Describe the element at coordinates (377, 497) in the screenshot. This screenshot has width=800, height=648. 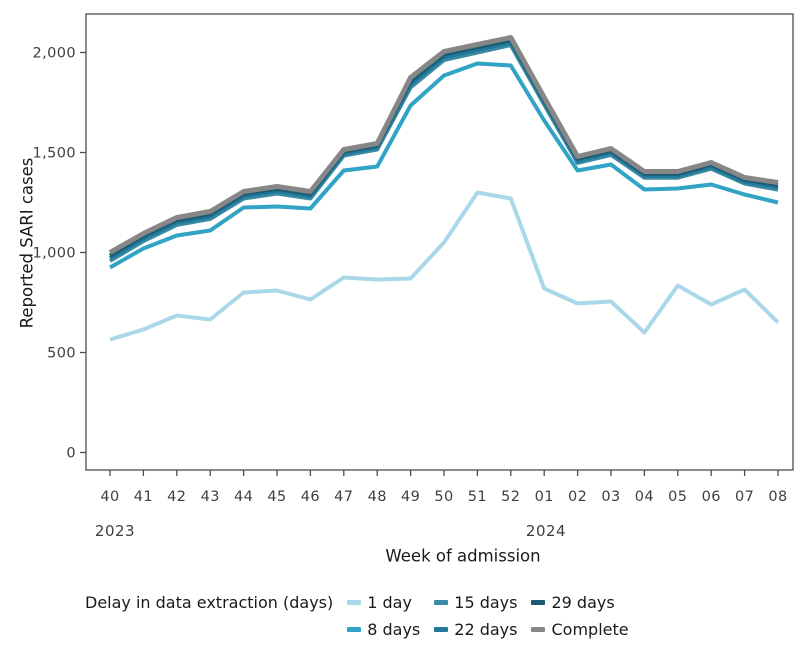
I see `x-tick-label: 48` at that location.